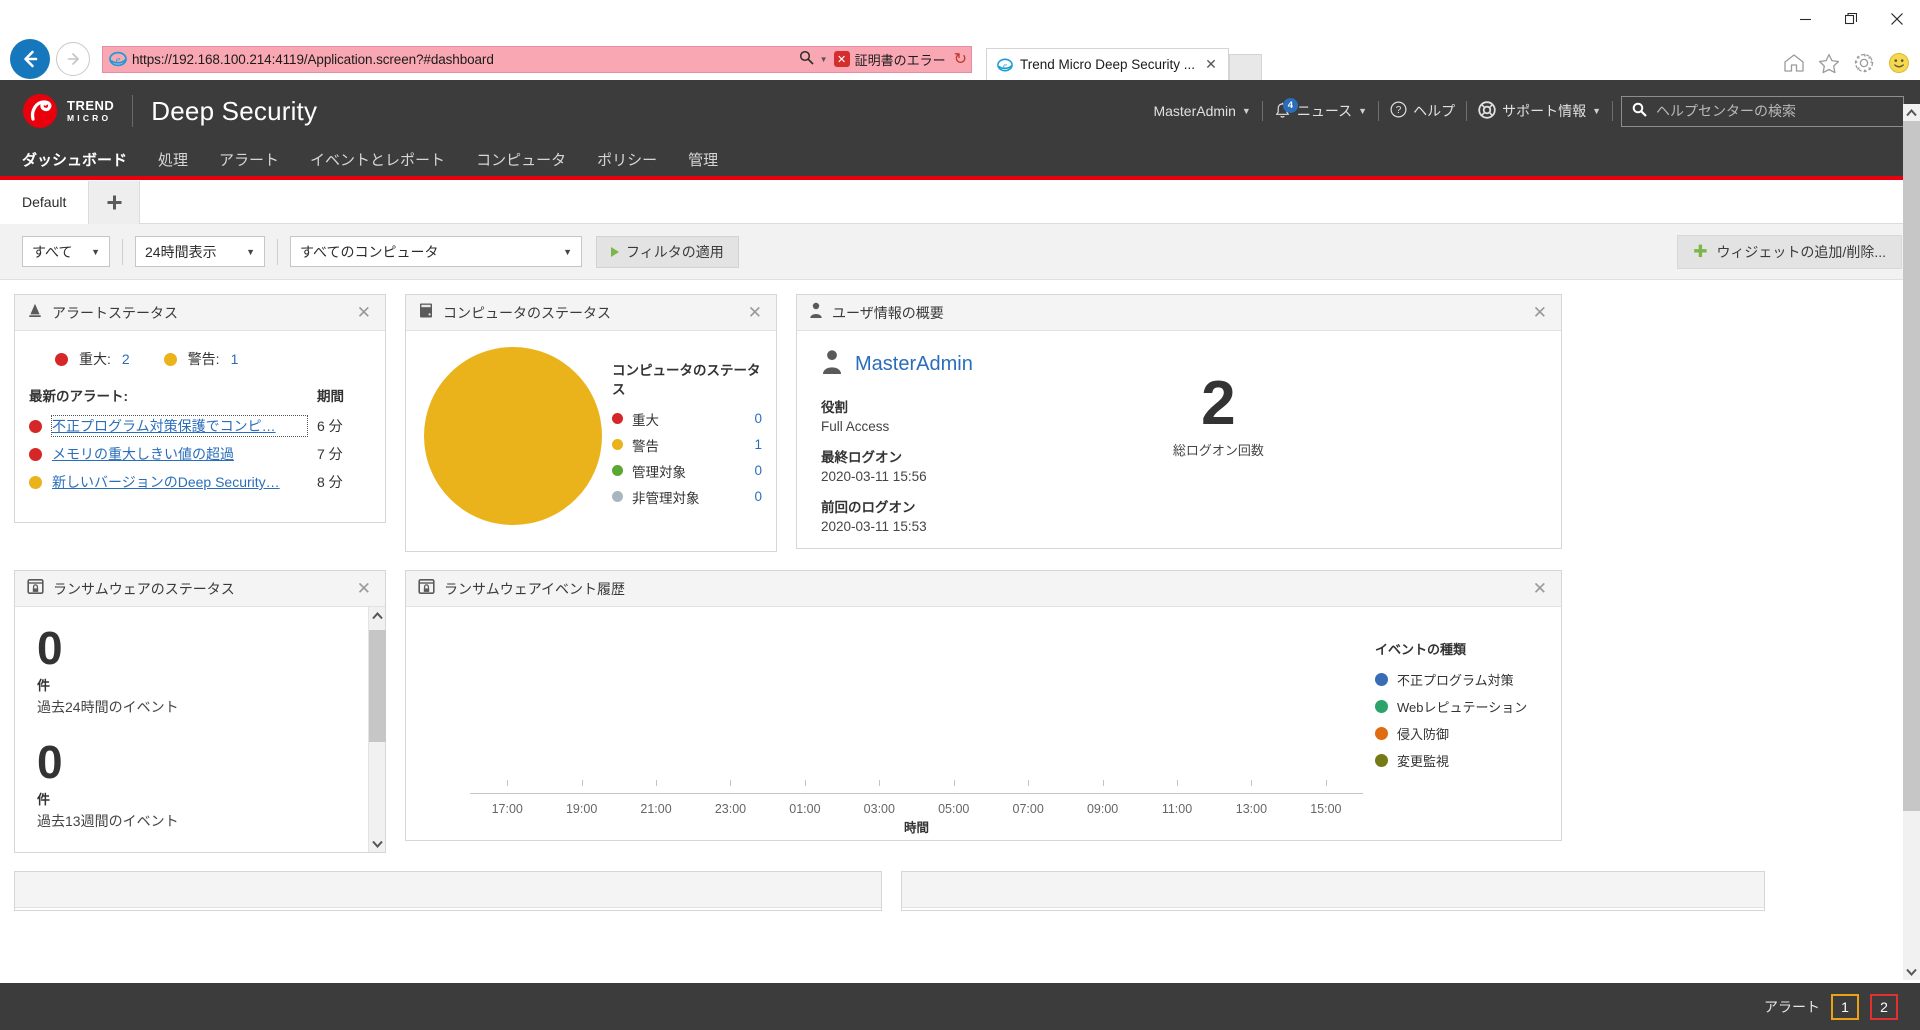  I want to click on back-button, so click(30, 59).